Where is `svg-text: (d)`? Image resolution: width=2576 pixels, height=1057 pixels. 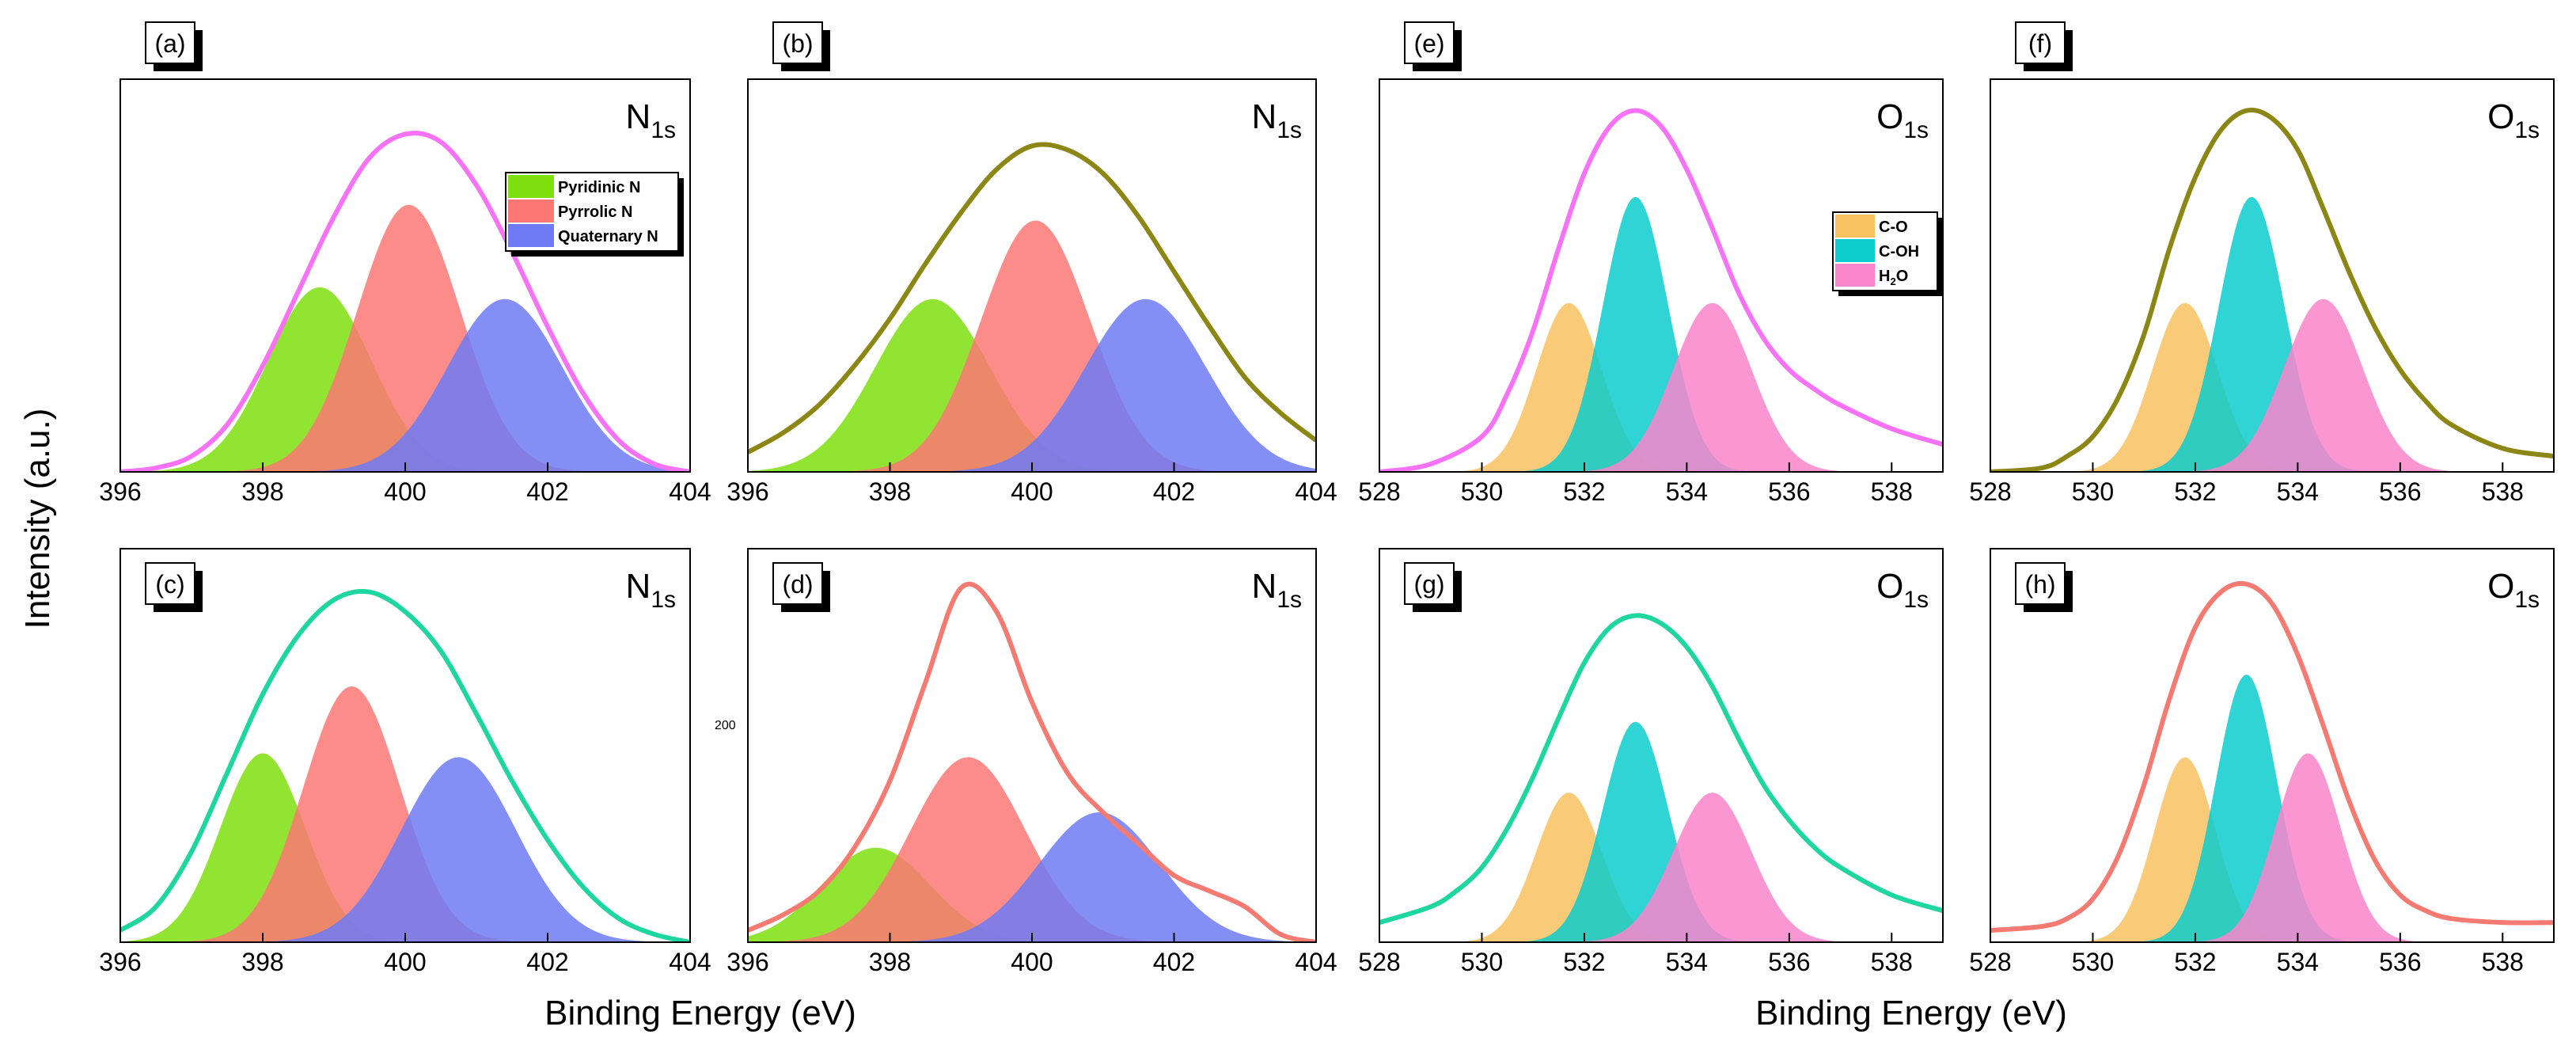 svg-text: (d) is located at coordinates (797, 584).